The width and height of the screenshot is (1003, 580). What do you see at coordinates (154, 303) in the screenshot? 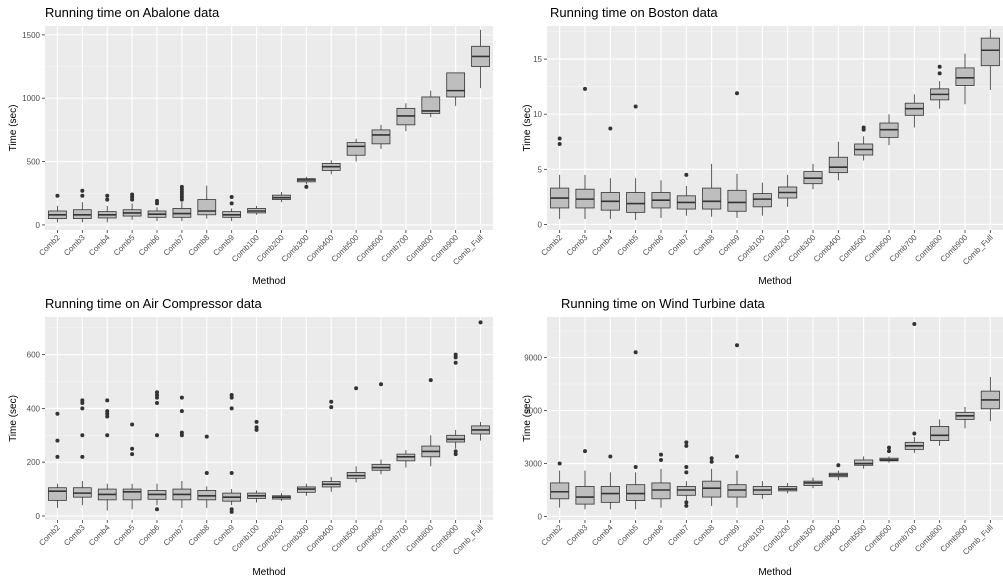
I see `chart-title: Running time on Air Compressor data` at bounding box center [154, 303].